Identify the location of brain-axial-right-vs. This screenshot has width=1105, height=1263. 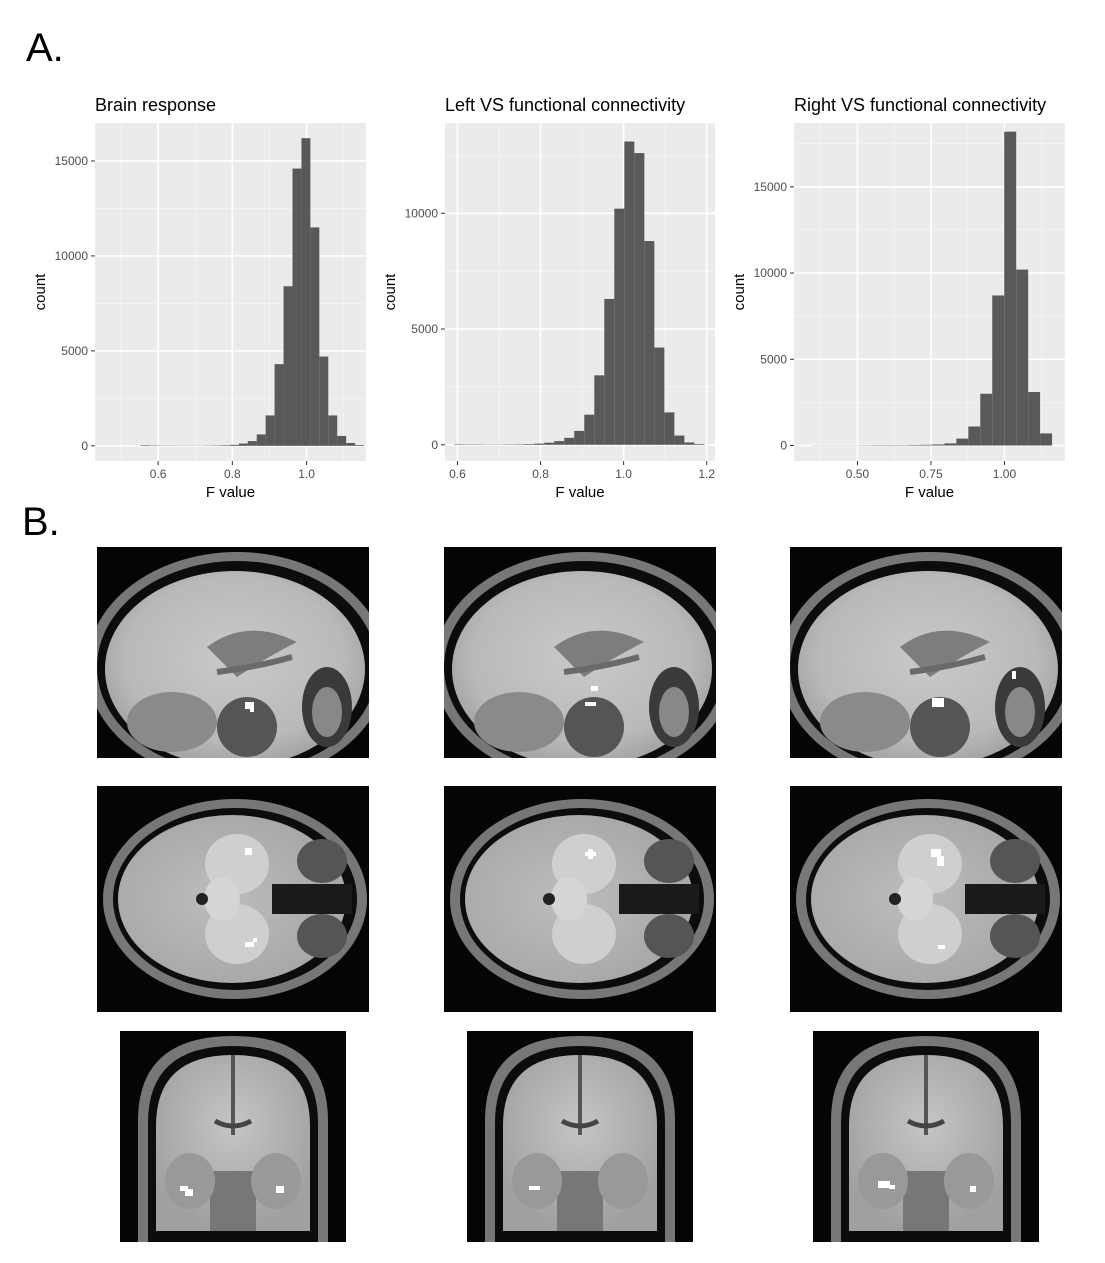
(926, 899).